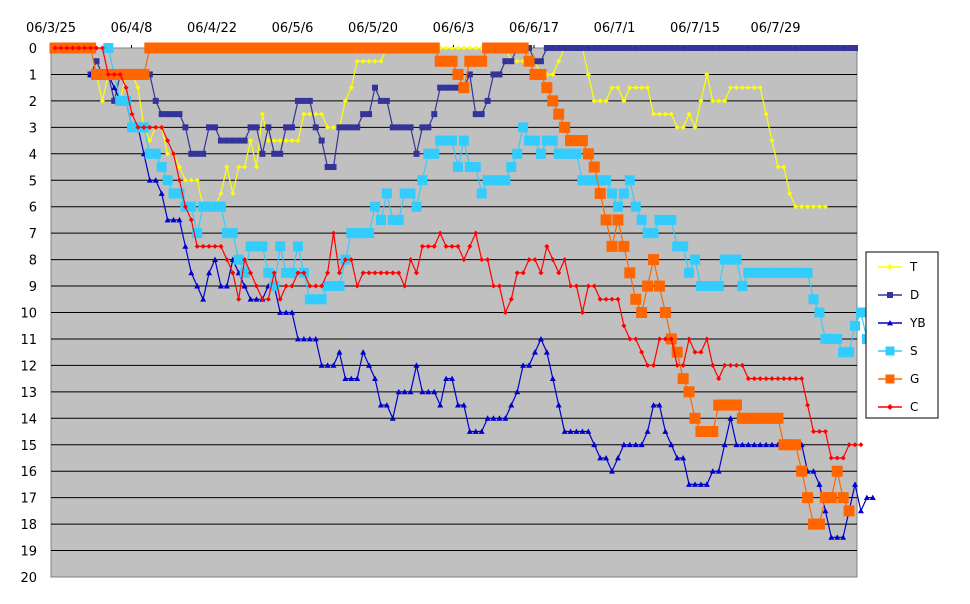 This screenshot has width=970, height=604. I want to click on x-tick-label: 06/6/17, so click(534, 28).